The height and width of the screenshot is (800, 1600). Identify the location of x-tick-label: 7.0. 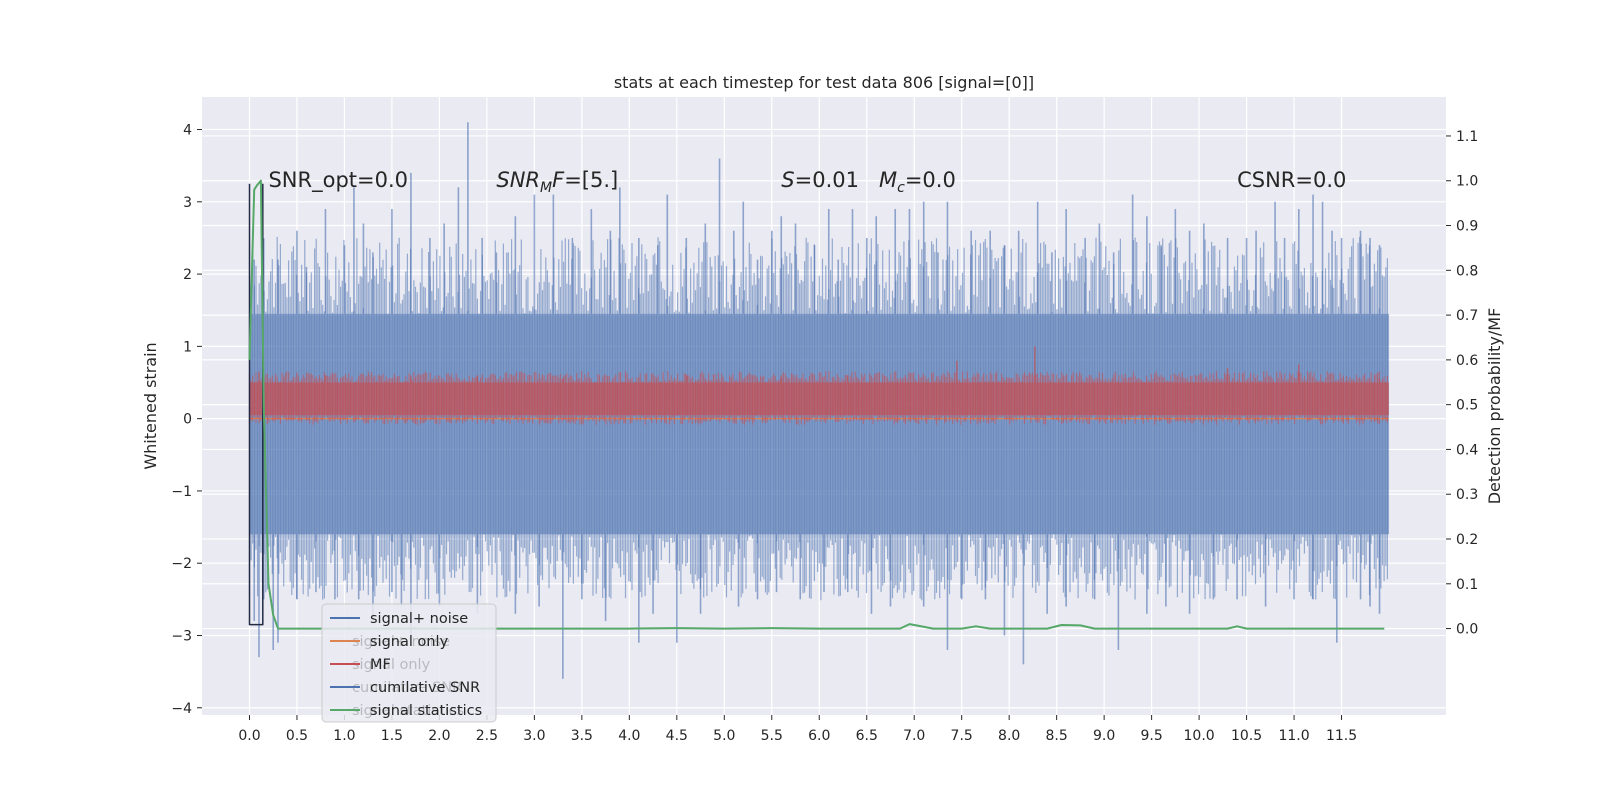
(914, 736).